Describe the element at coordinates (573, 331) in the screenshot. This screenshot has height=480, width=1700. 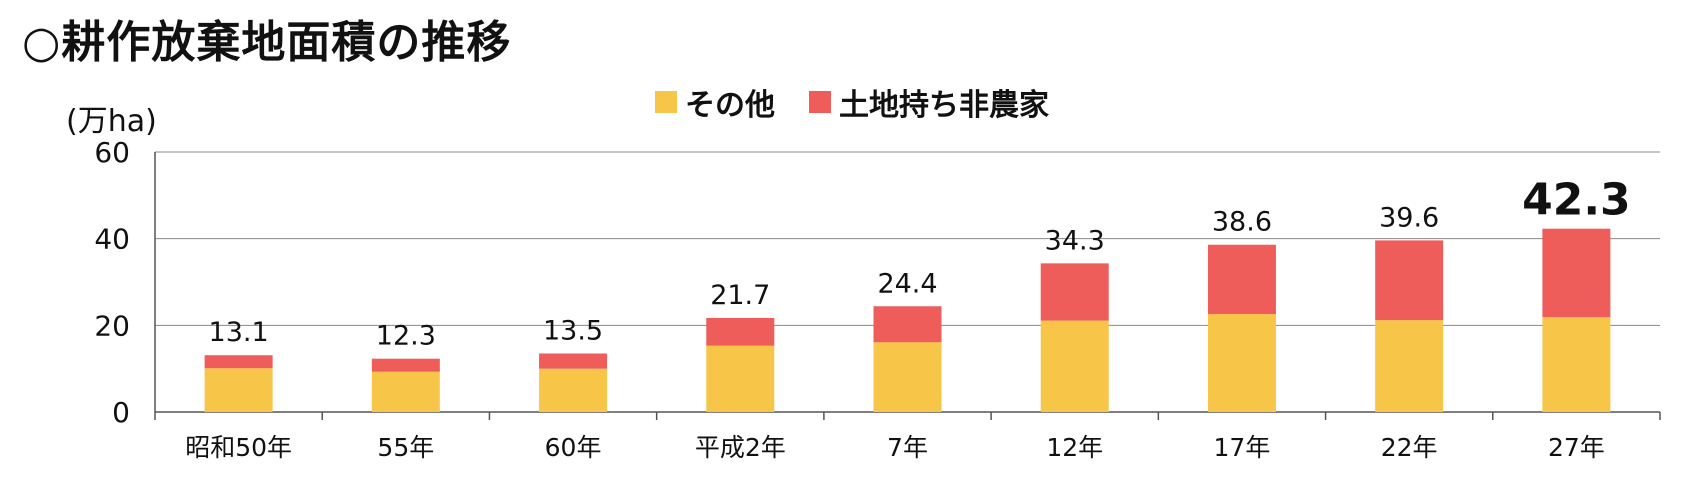
I see `bar-total-label: 13.5` at that location.